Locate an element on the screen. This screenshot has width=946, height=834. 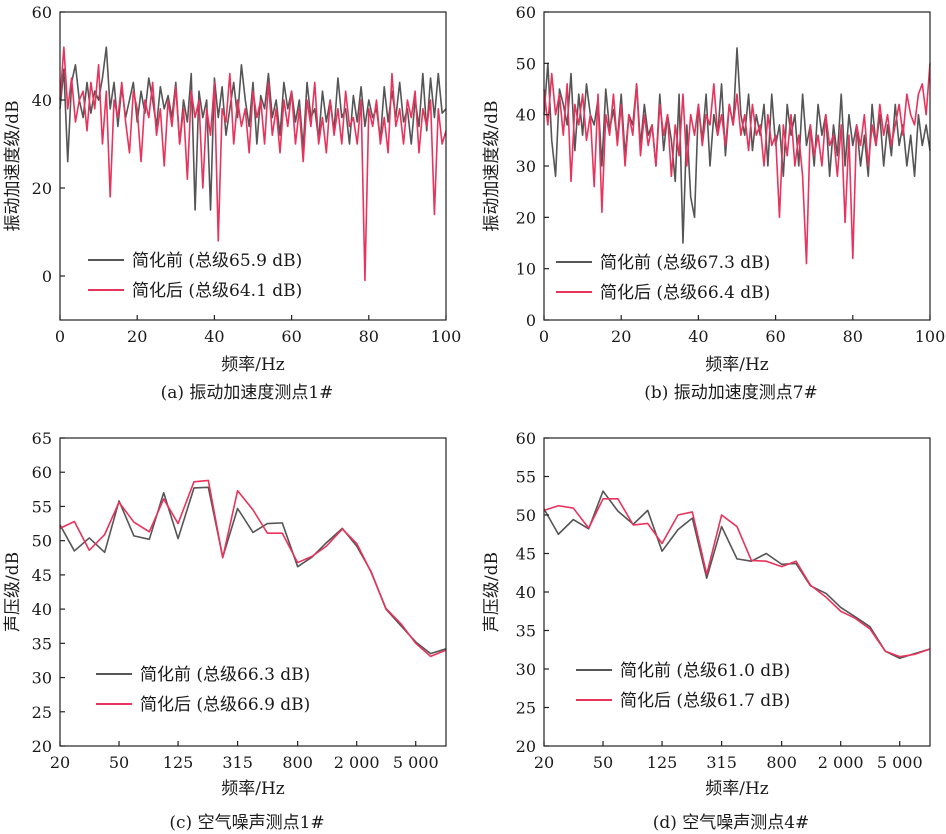
y-tick-label: 65 is located at coordinates (42, 438).